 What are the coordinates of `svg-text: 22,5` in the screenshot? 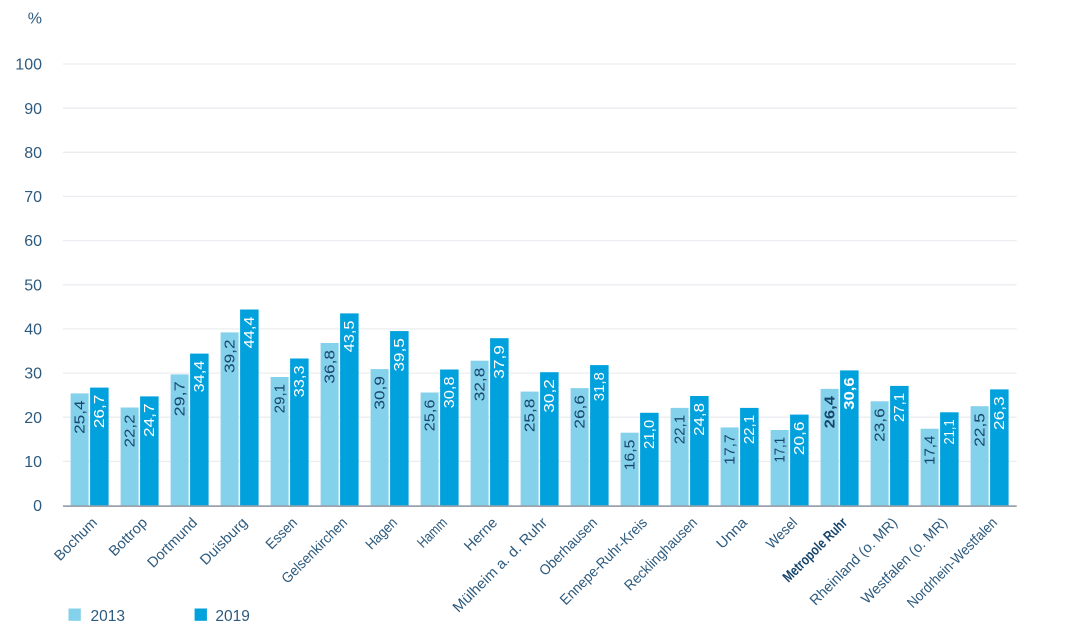 It's located at (979, 430).